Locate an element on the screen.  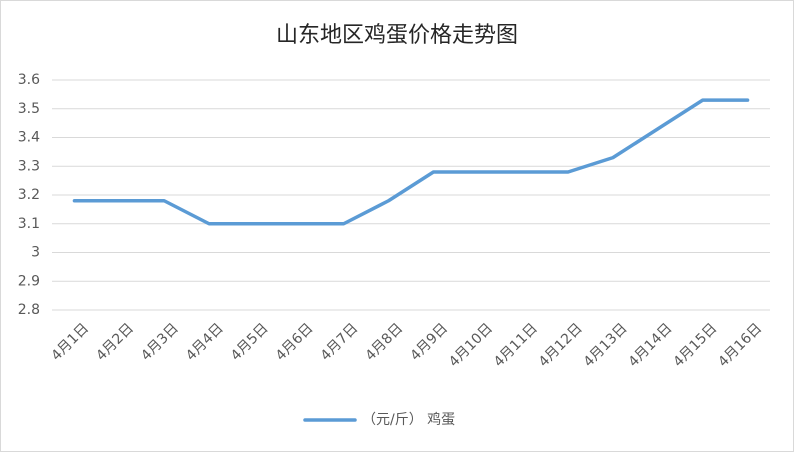
legend-label: （元/斤） 鸡蛋 is located at coordinates (408, 419).